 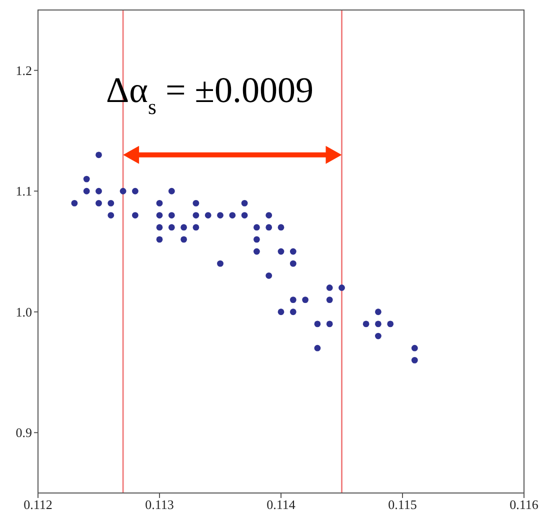 I want to click on x-tick-label: 0.114, so click(x=281, y=504).